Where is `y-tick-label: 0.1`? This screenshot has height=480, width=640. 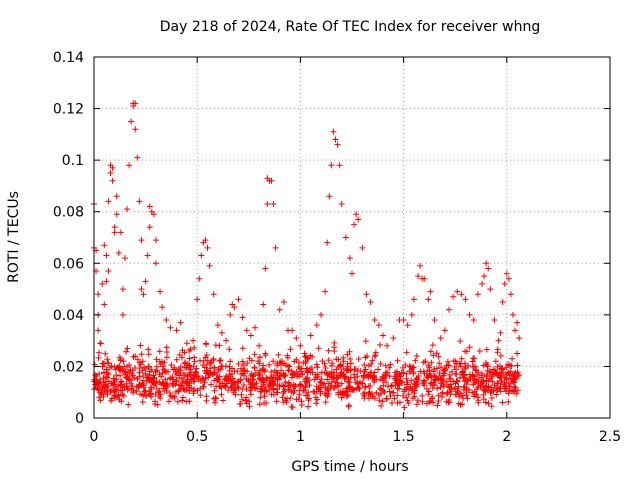 y-tick-label: 0.1 is located at coordinates (73, 161).